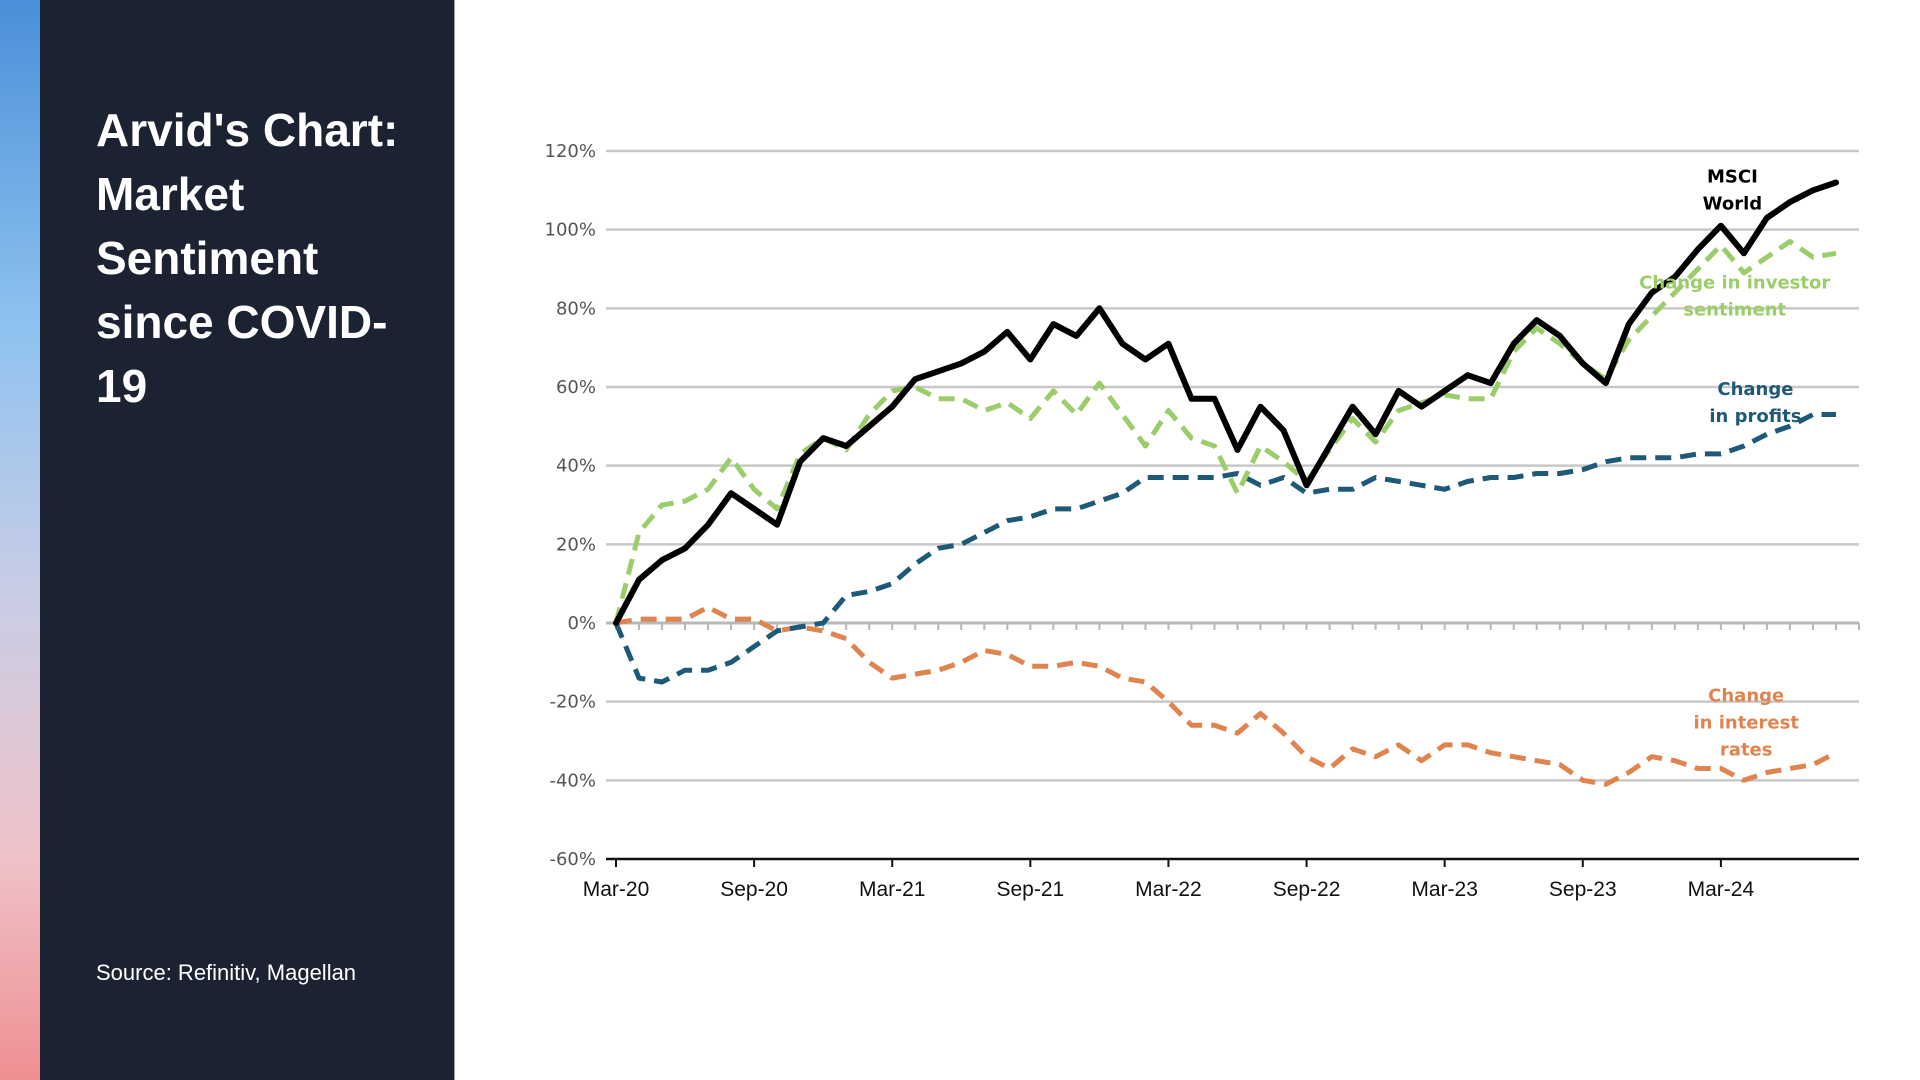 The width and height of the screenshot is (1920, 1080). Describe the element at coordinates (1755, 416) in the screenshot. I see `series-label-line: in profits` at that location.